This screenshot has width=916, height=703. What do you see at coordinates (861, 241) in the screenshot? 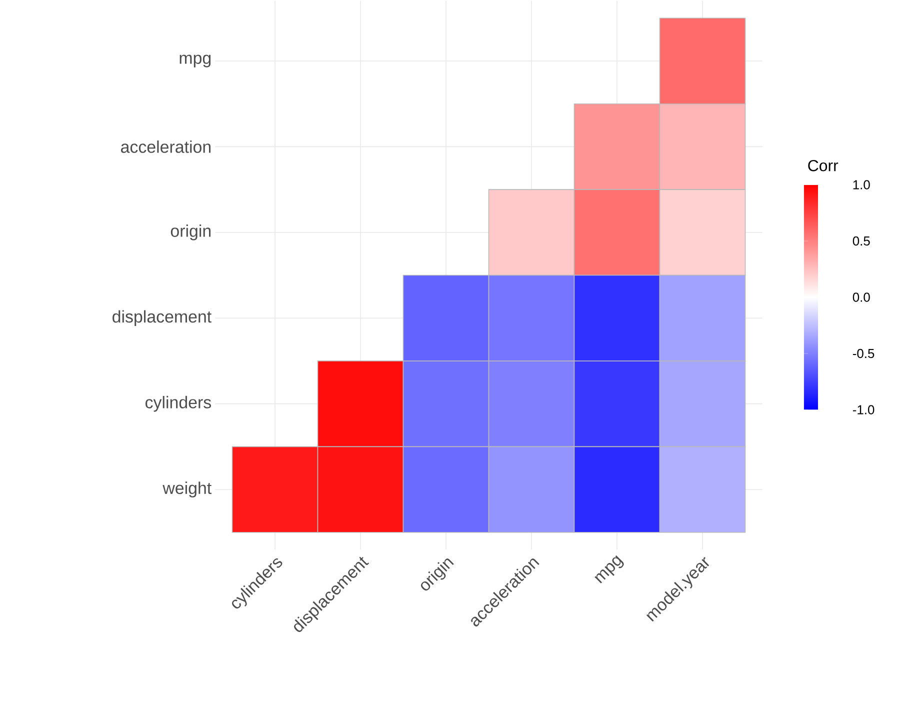
I see `color-bar-label: 0.5` at bounding box center [861, 241].